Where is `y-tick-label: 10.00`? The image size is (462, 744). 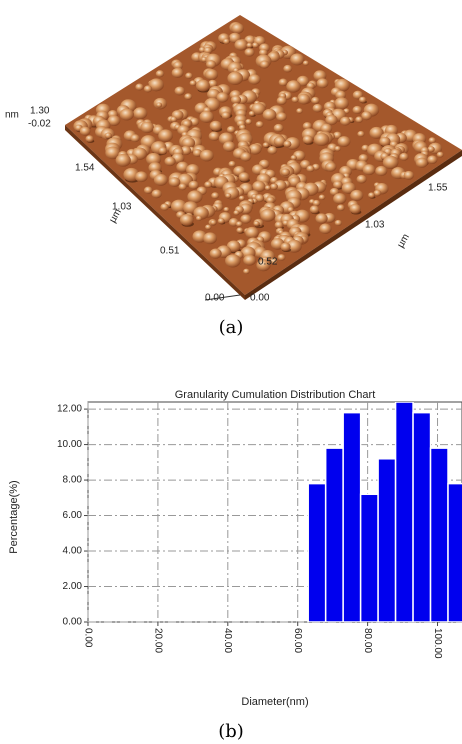 y-tick-label: 10.00 is located at coordinates (69, 444).